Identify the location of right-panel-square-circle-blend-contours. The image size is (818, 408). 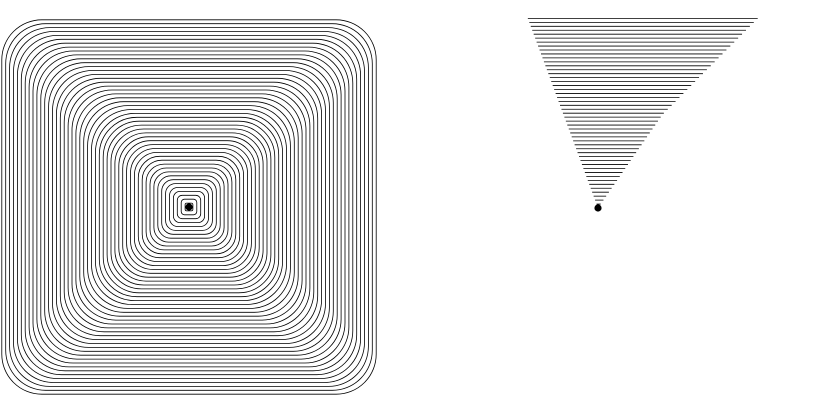
(642, 115).